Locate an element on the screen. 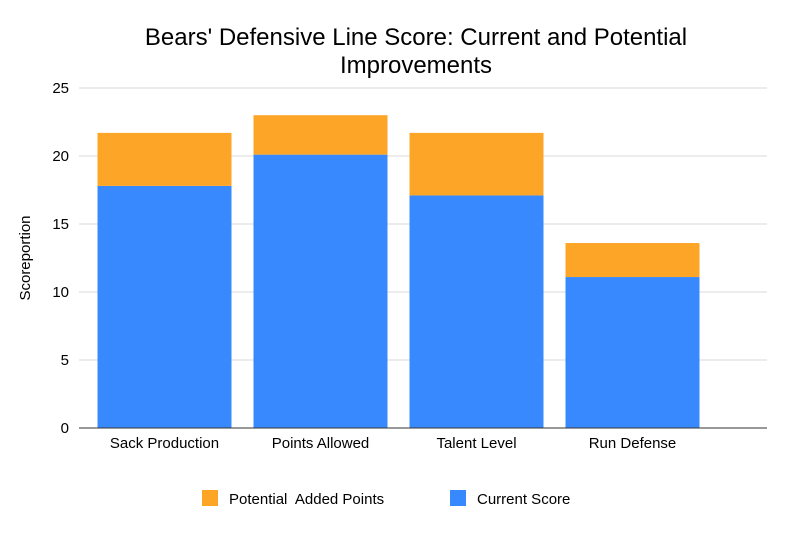 The image size is (811, 541). legend: Potential Added Points Current Score is located at coordinates (386, 499).